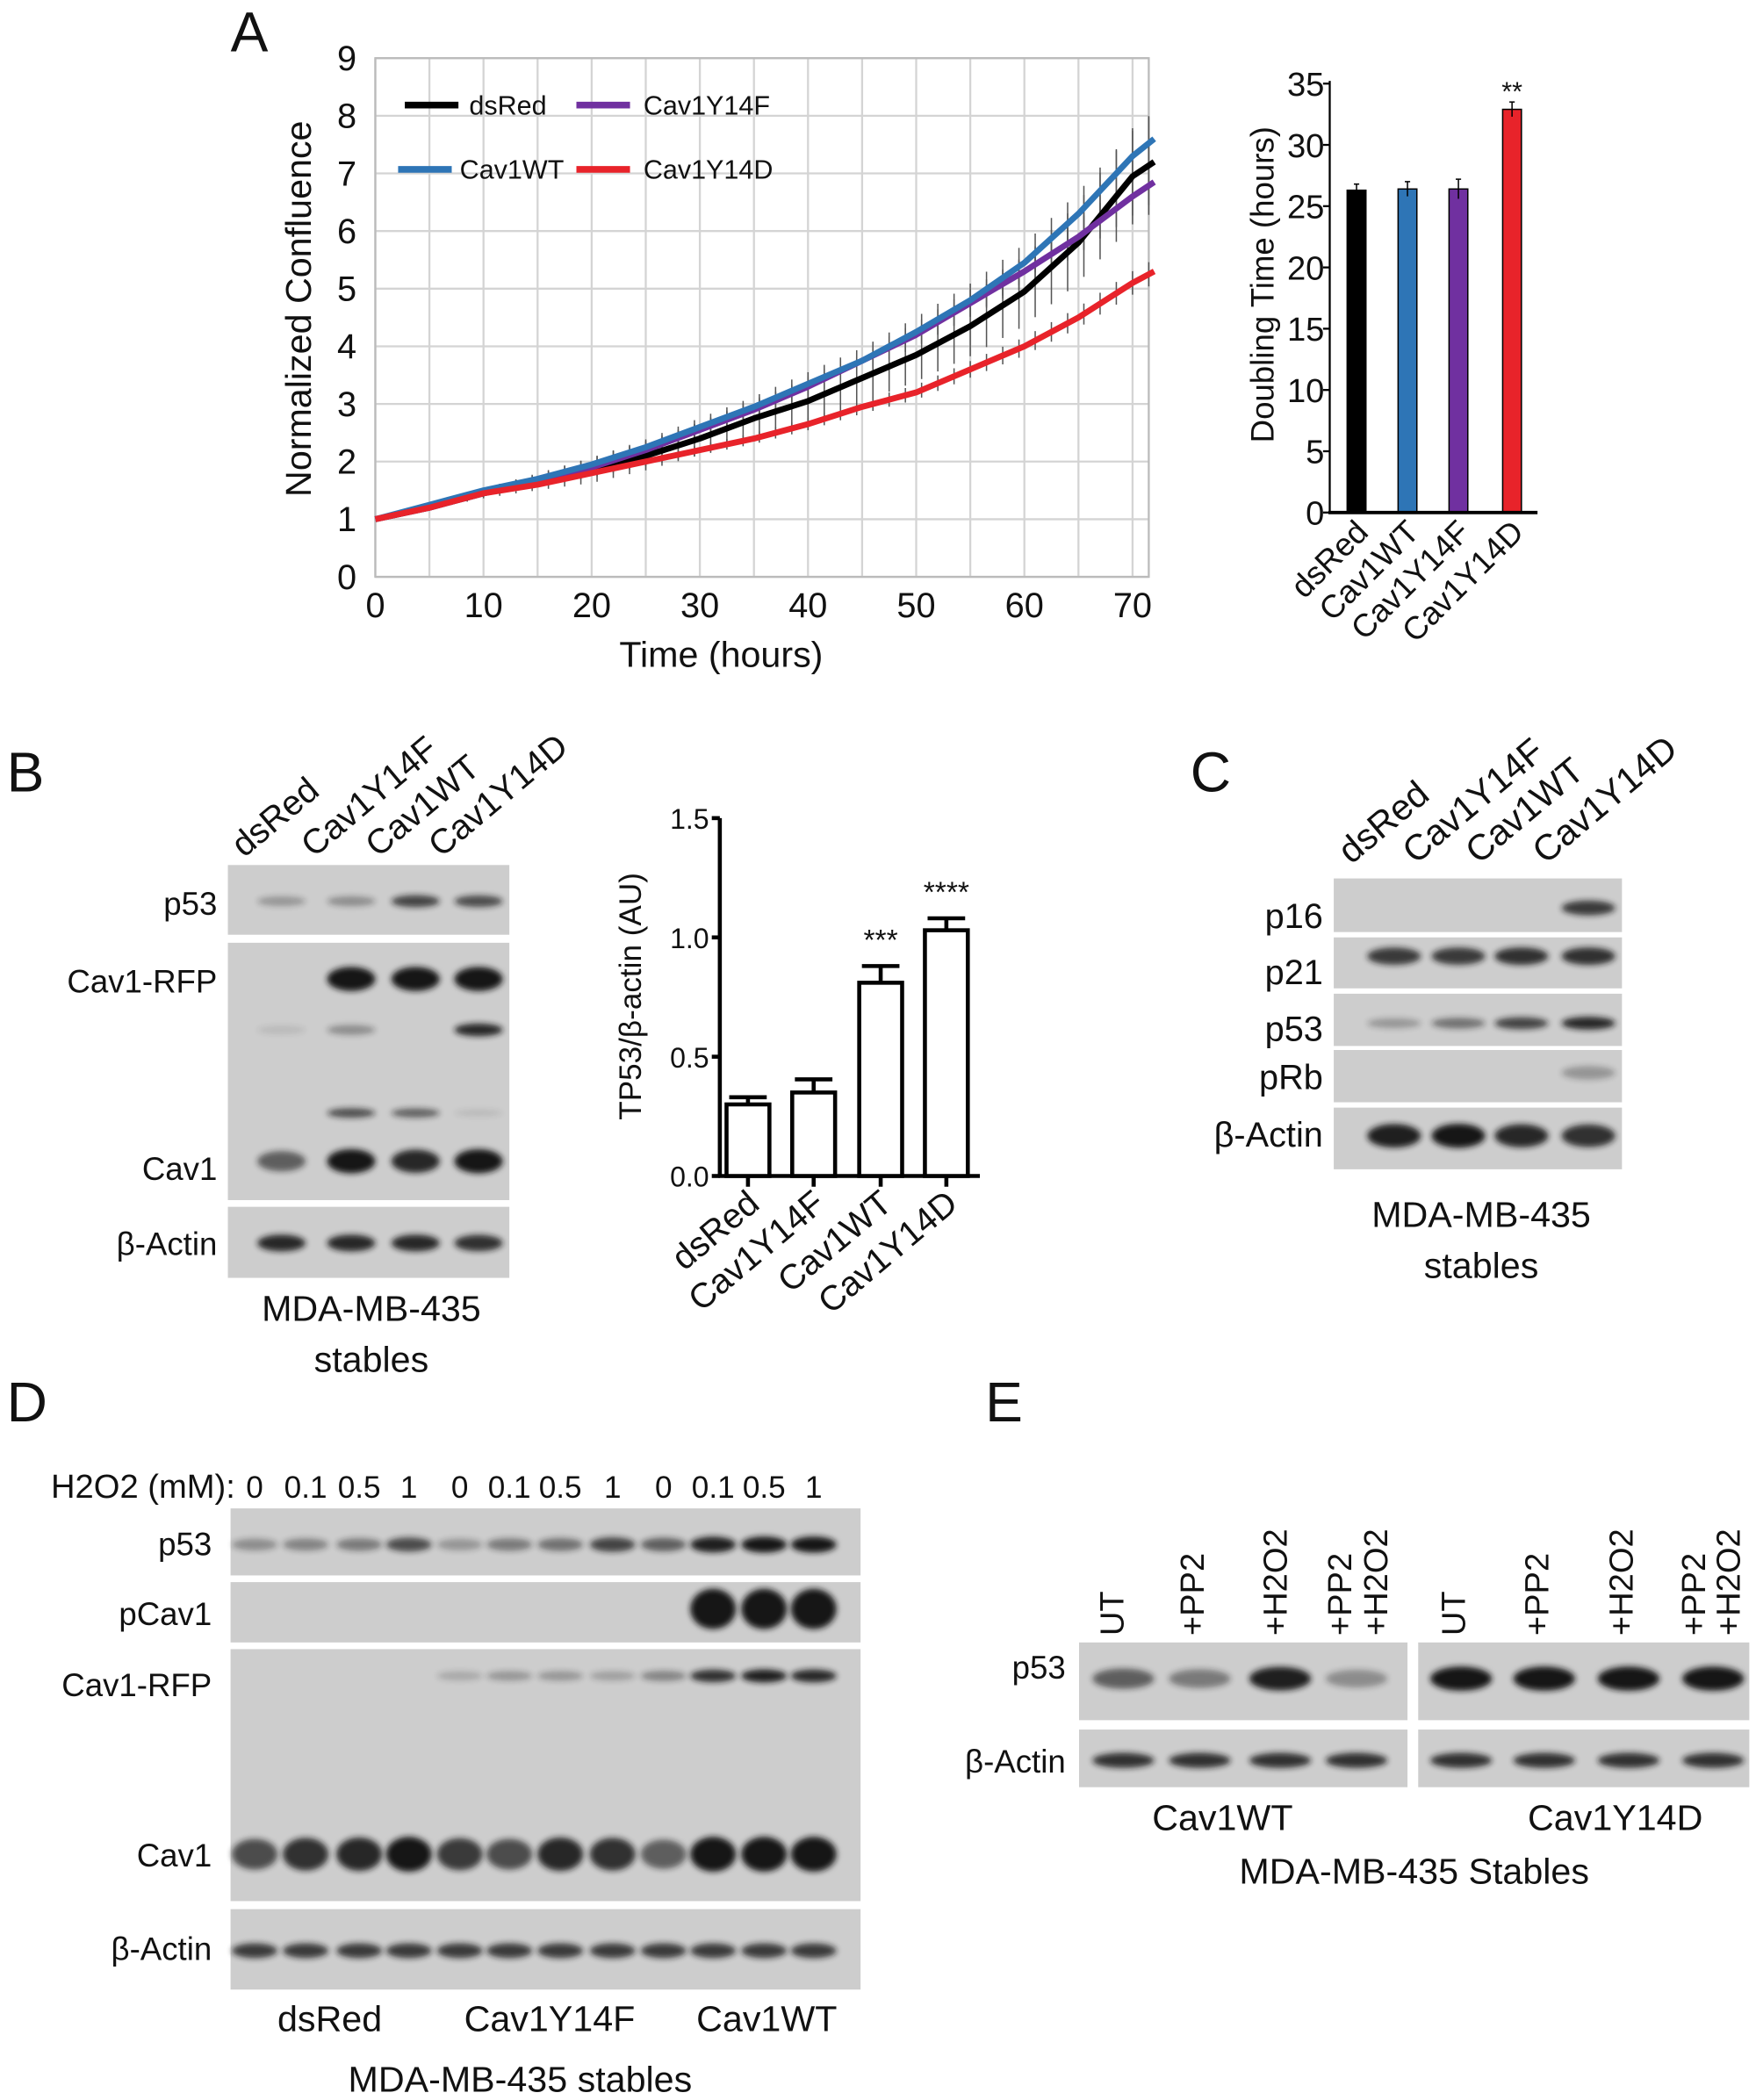 The image size is (1756, 2100). Describe the element at coordinates (1407, 351) in the screenshot. I see `bar-cav1wt` at that location.